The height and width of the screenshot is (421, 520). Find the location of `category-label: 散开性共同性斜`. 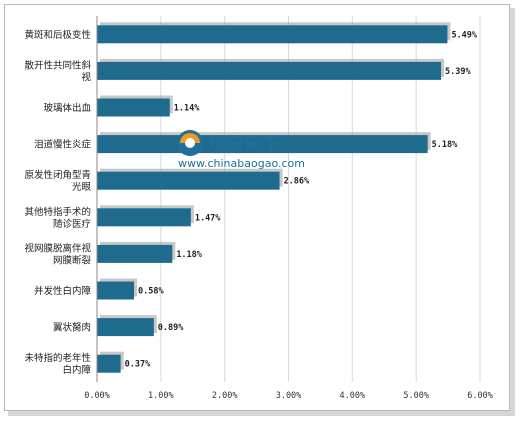

category-label: 散开性共同性斜 is located at coordinates (57, 65).